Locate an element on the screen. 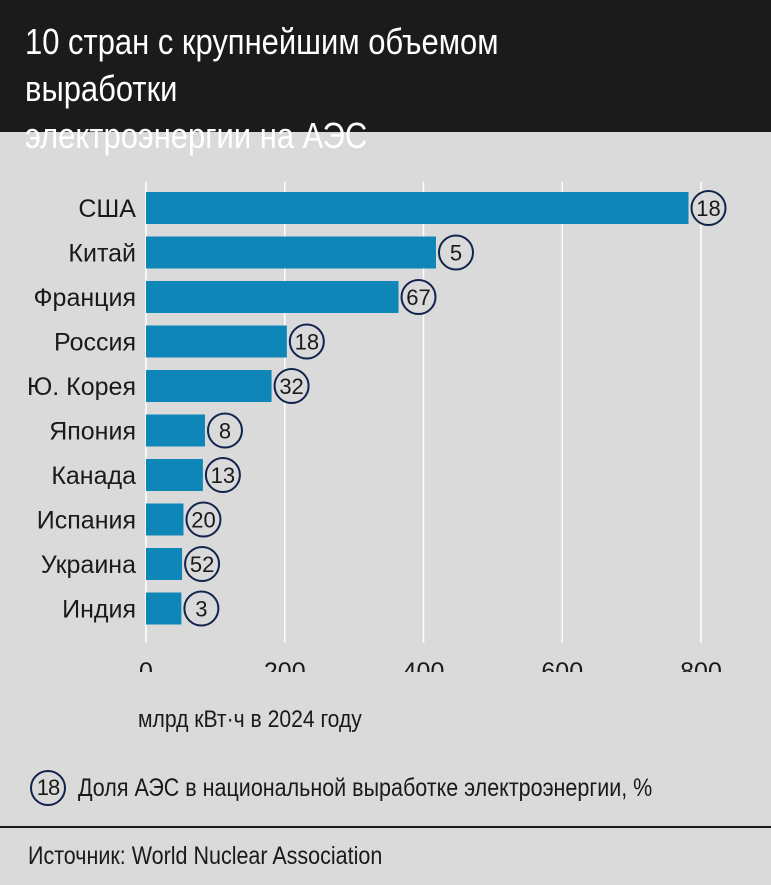 This screenshot has width=771, height=885. legend-marker: 18 is located at coordinates (48, 788).